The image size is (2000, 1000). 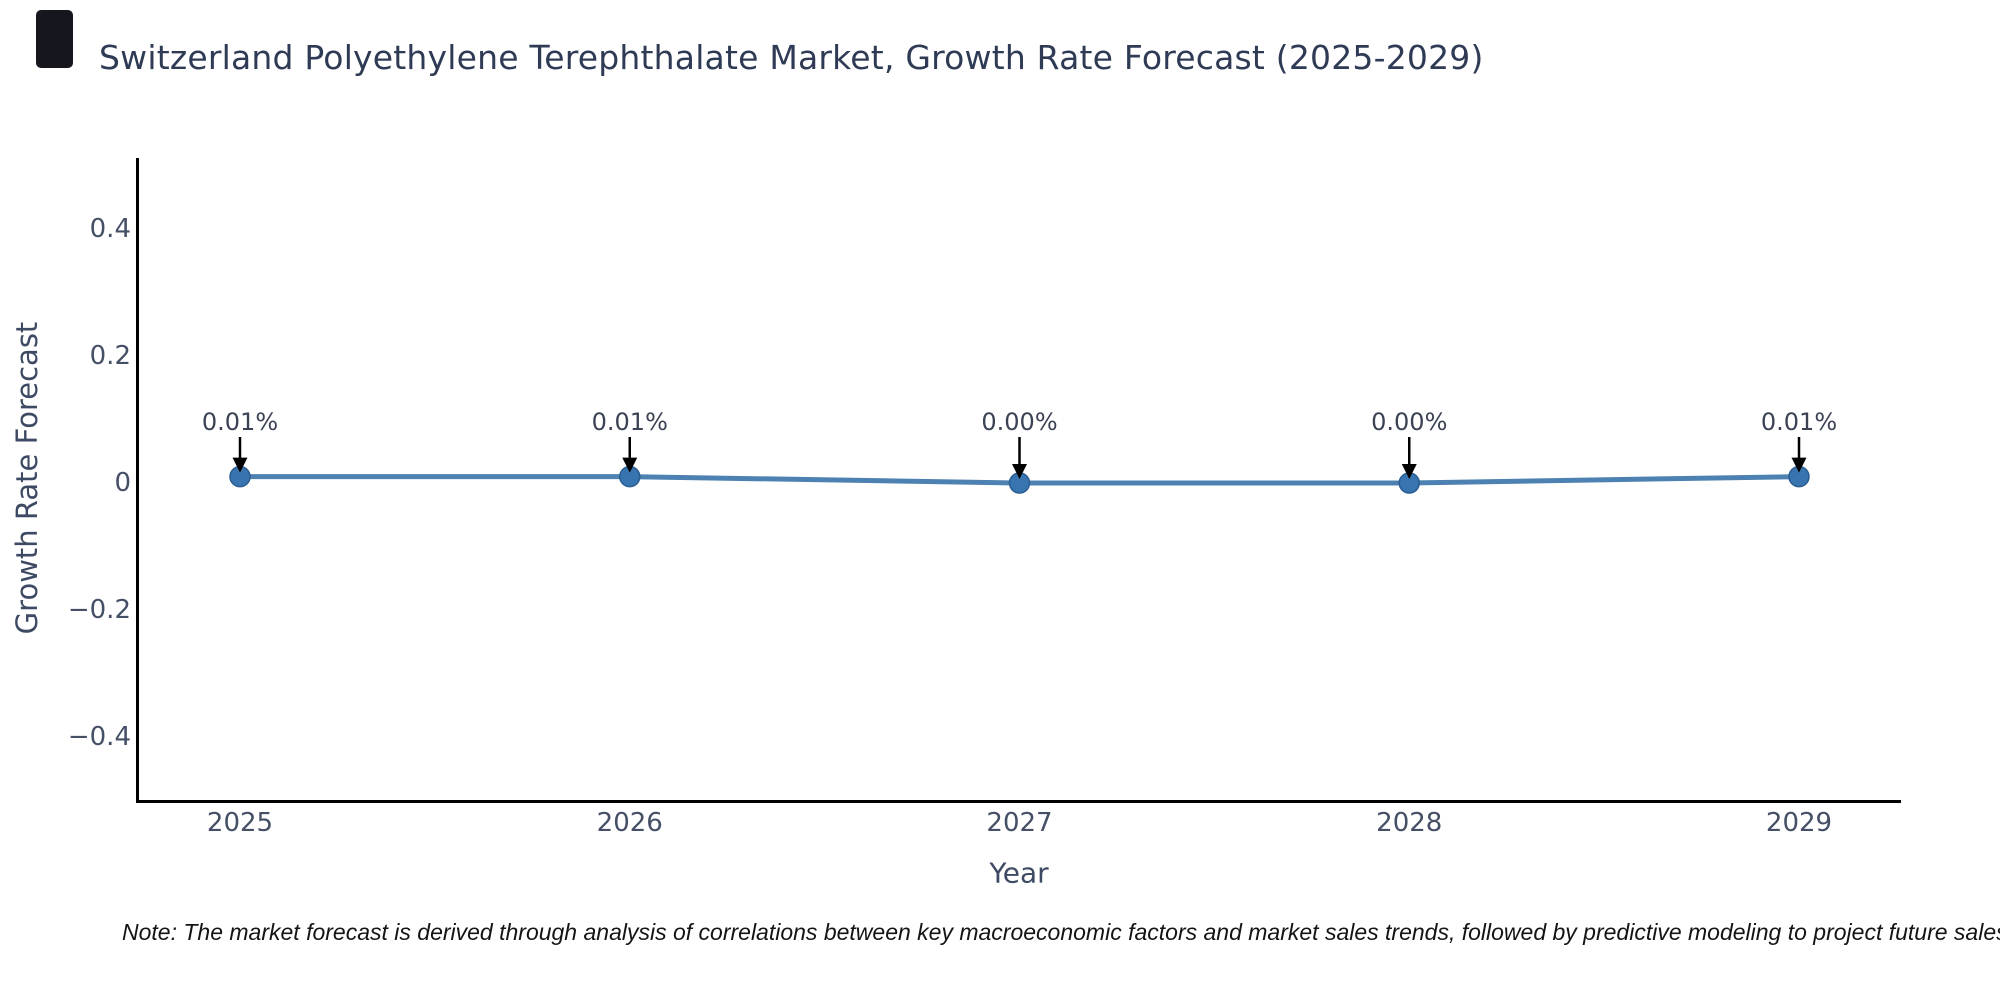 I want to click on x-tick-label: 2026, so click(x=629, y=823).